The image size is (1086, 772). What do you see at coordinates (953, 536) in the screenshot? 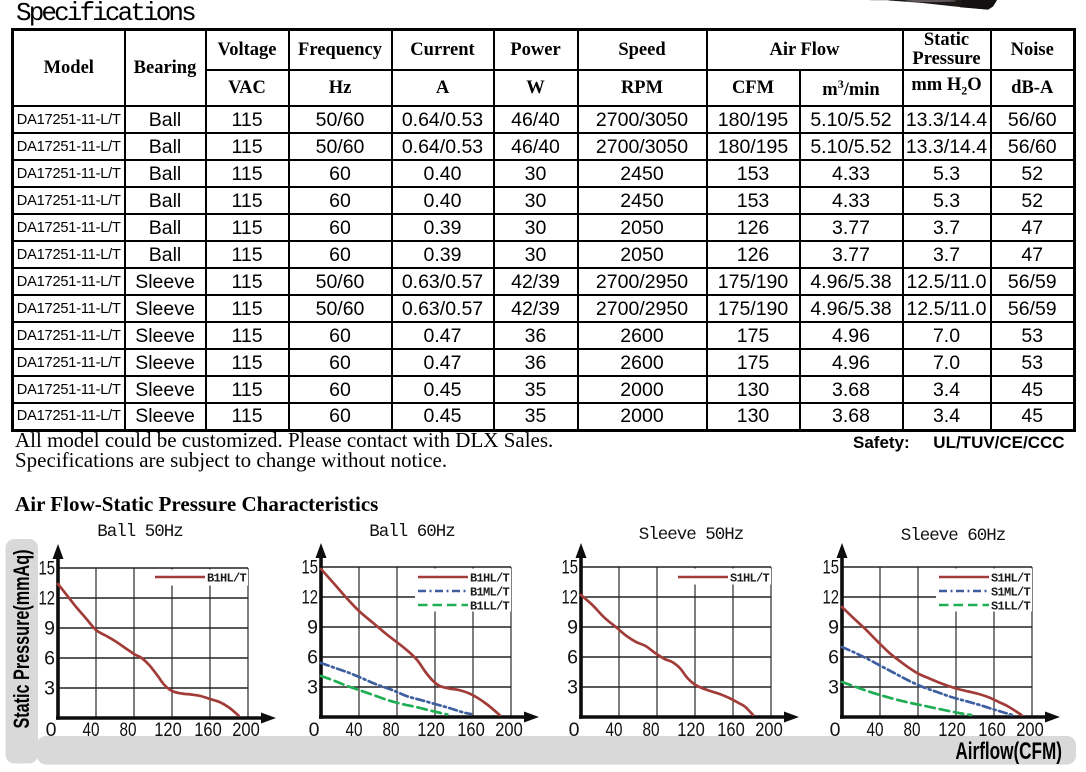
I see `svg-text: Sleeve 60Hz` at bounding box center [953, 536].